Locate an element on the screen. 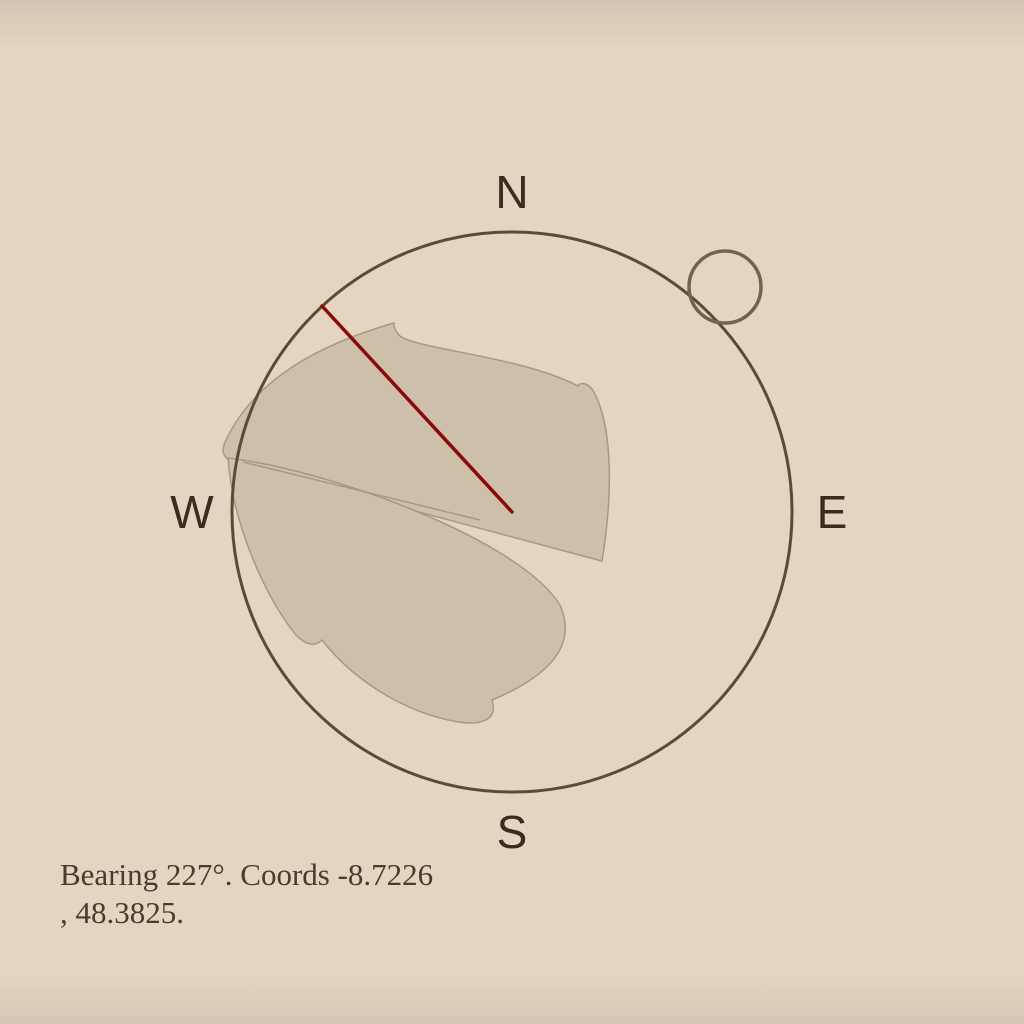 This screenshot has width=1024, height=1024. bearing-coords-readout: Bearing 227°. Coords -8.7226 , 48.3825. is located at coordinates (247, 893).